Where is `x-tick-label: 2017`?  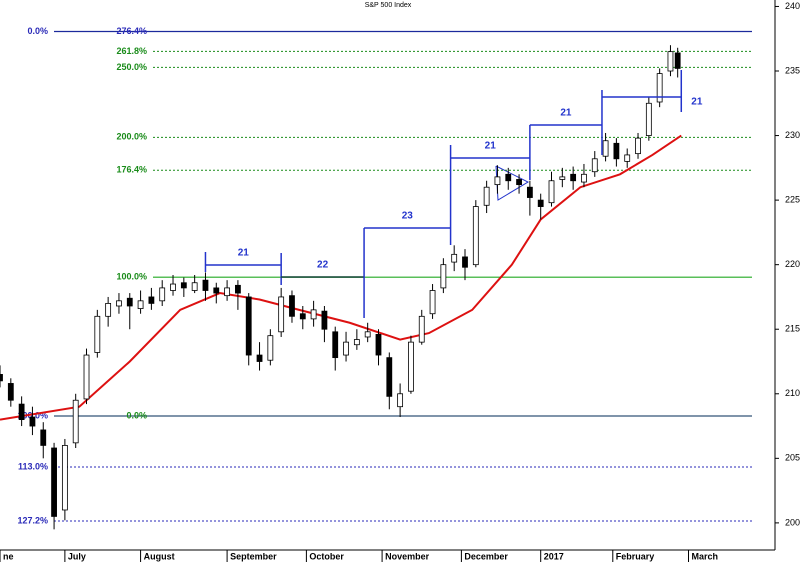
x-tick-label: 2017 is located at coordinates (554, 556).